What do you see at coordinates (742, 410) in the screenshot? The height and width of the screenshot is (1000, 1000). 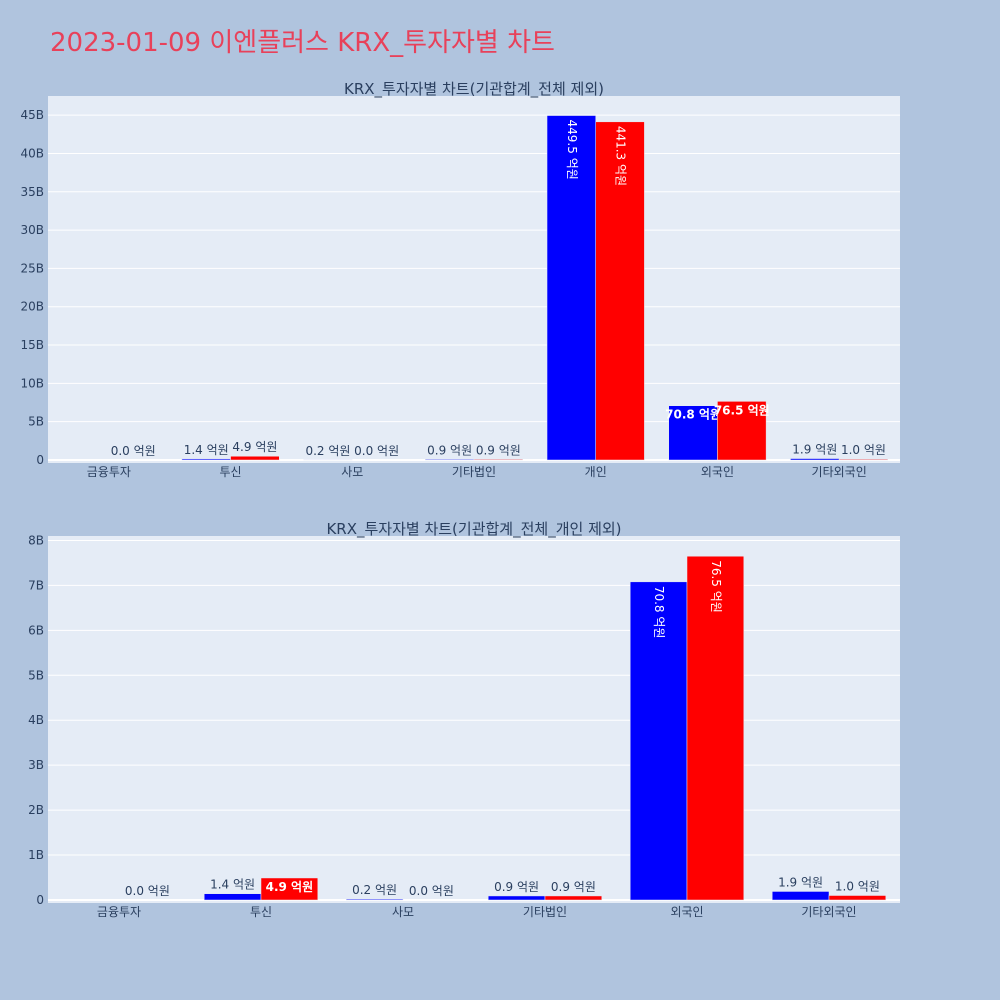 I see `chart-1-data-label: 76.5 억원` at bounding box center [742, 410].